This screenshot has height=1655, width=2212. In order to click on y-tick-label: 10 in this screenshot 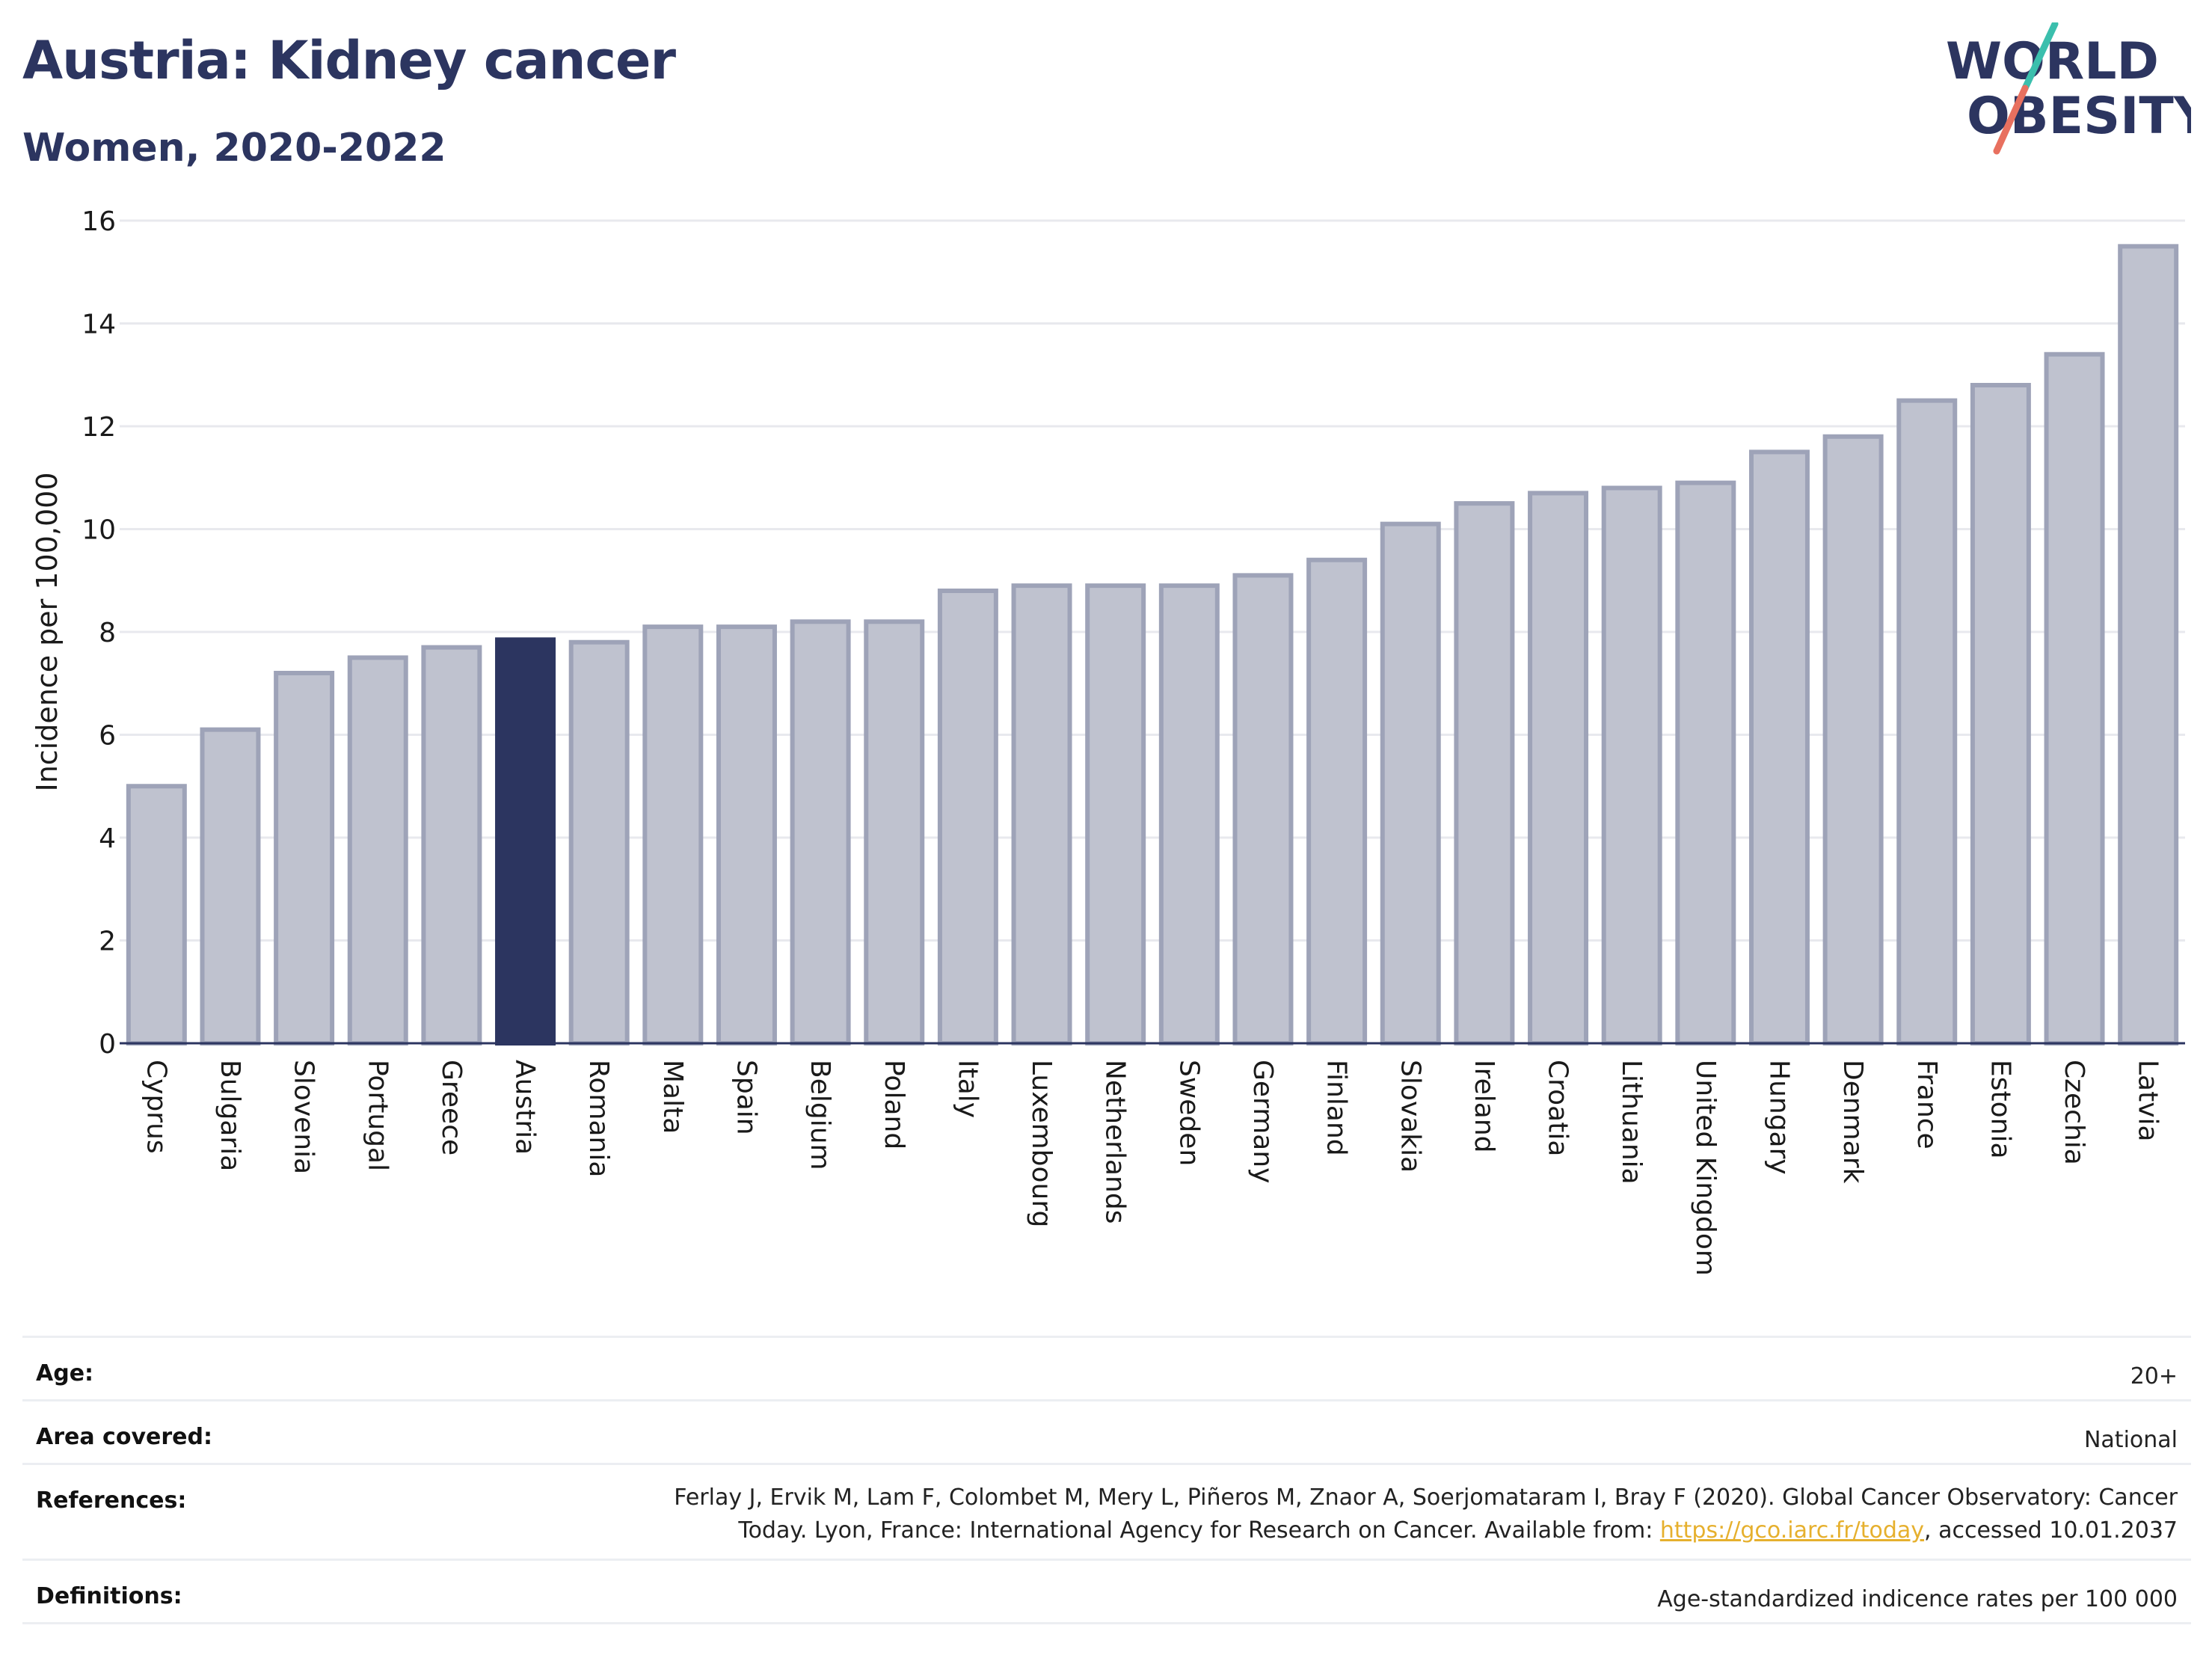, I will do `click(99, 530)`.